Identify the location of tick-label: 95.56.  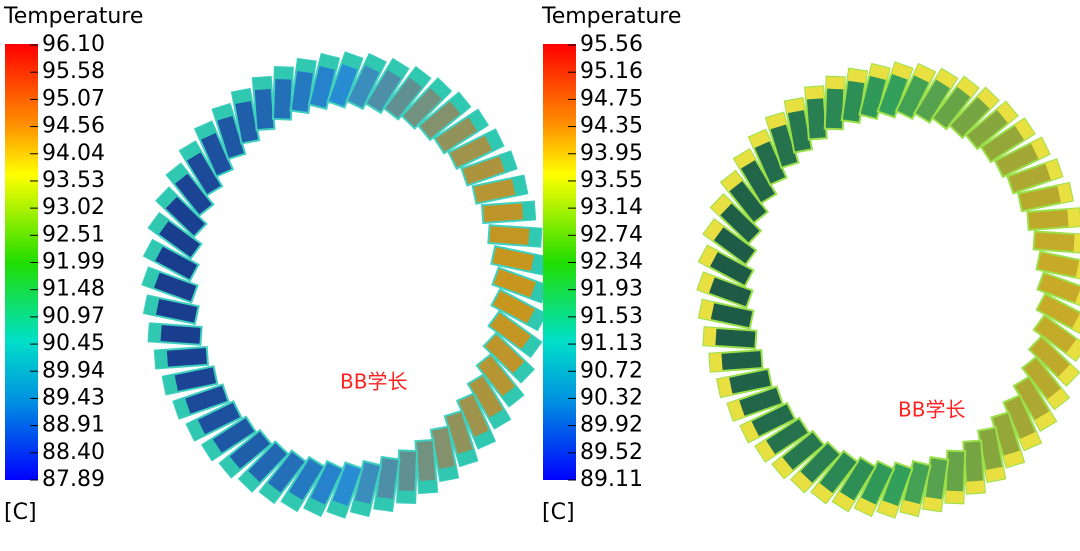
(611, 44).